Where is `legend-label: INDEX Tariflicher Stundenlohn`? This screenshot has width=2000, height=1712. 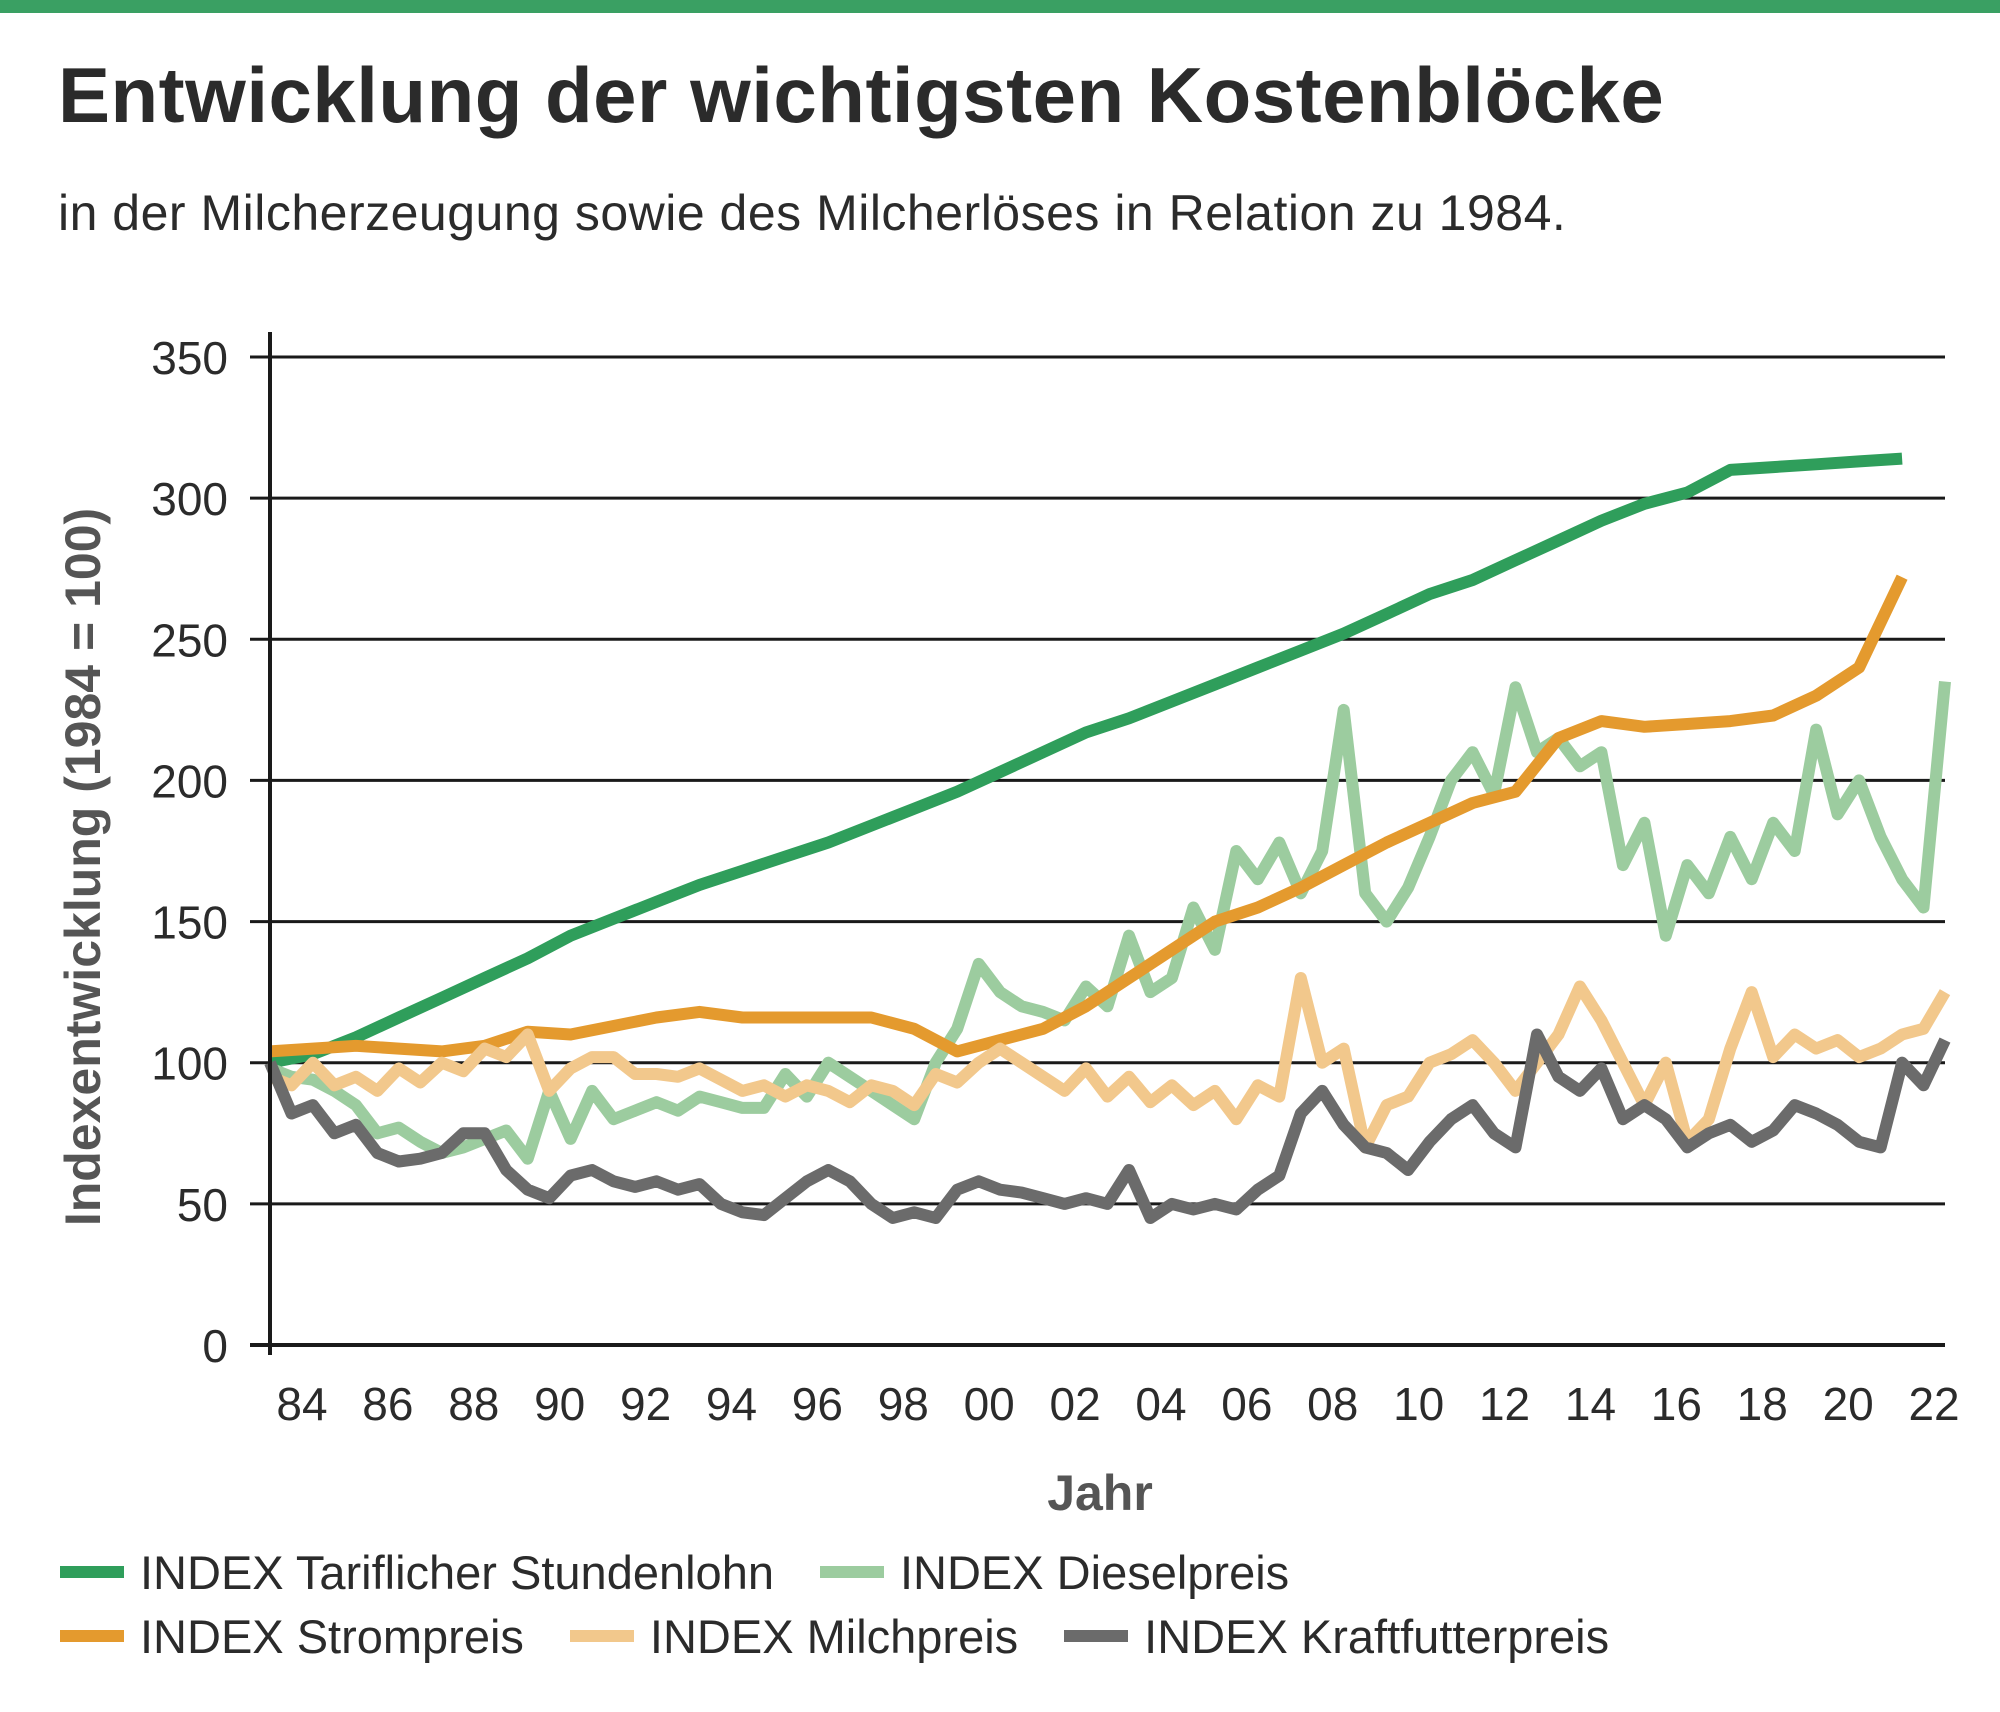 legend-label: INDEX Tariflicher Stundenlohn is located at coordinates (457, 1572).